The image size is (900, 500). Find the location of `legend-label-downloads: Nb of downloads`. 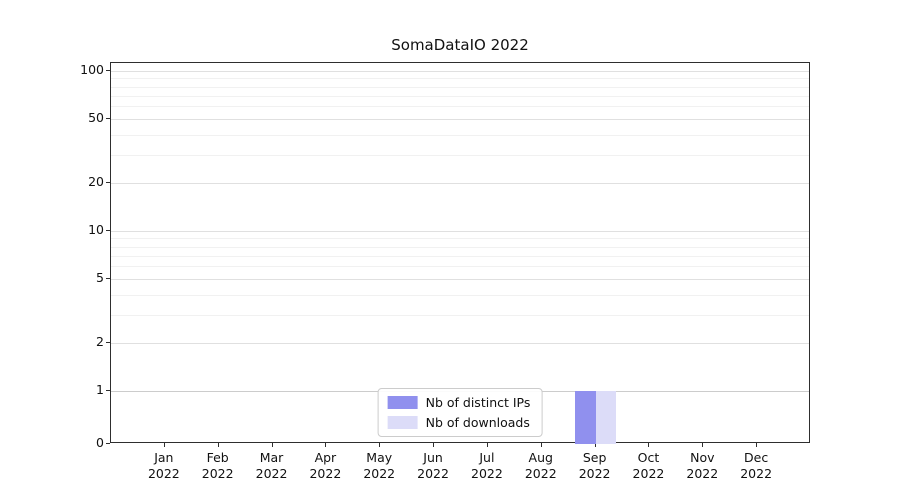

legend-label-downloads: Nb of downloads is located at coordinates (477, 422).